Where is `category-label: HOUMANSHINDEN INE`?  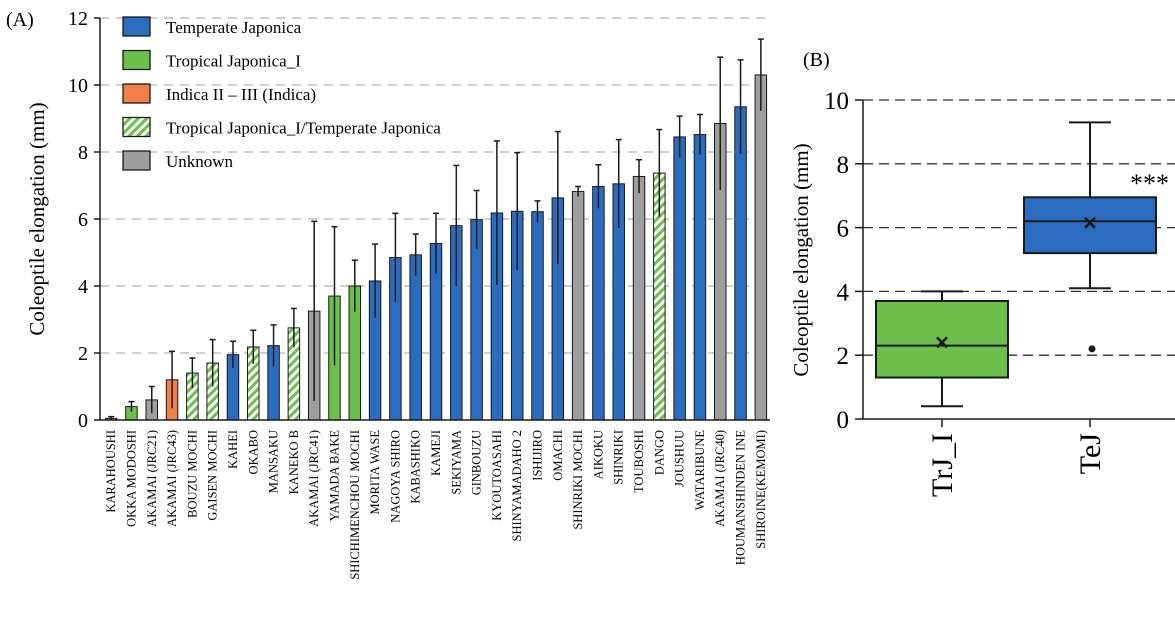
category-label: HOUMANSHINDEN INE is located at coordinates (741, 497).